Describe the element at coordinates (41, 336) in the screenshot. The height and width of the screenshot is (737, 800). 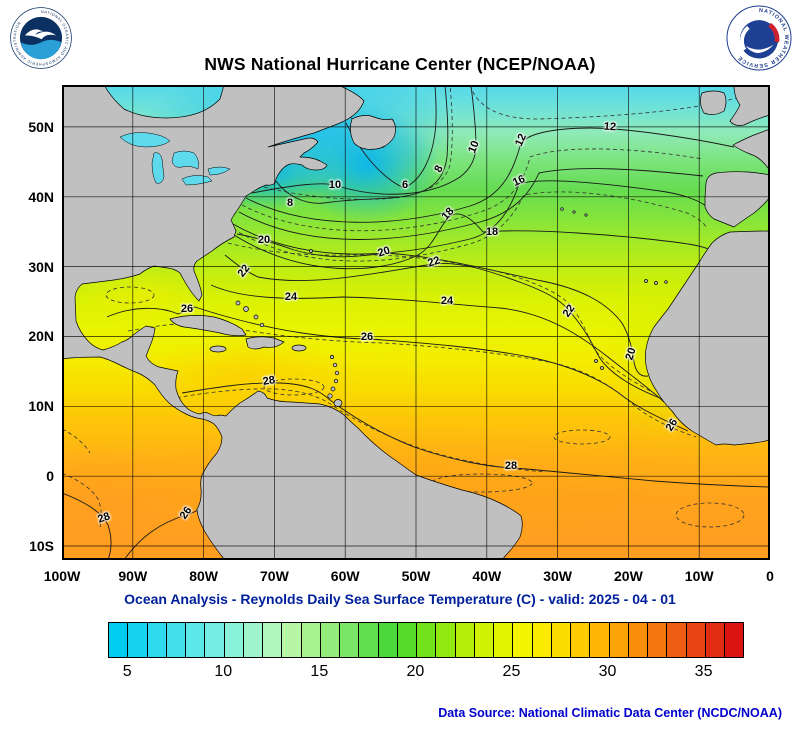
I see `lat-tick-20N: 20N` at that location.